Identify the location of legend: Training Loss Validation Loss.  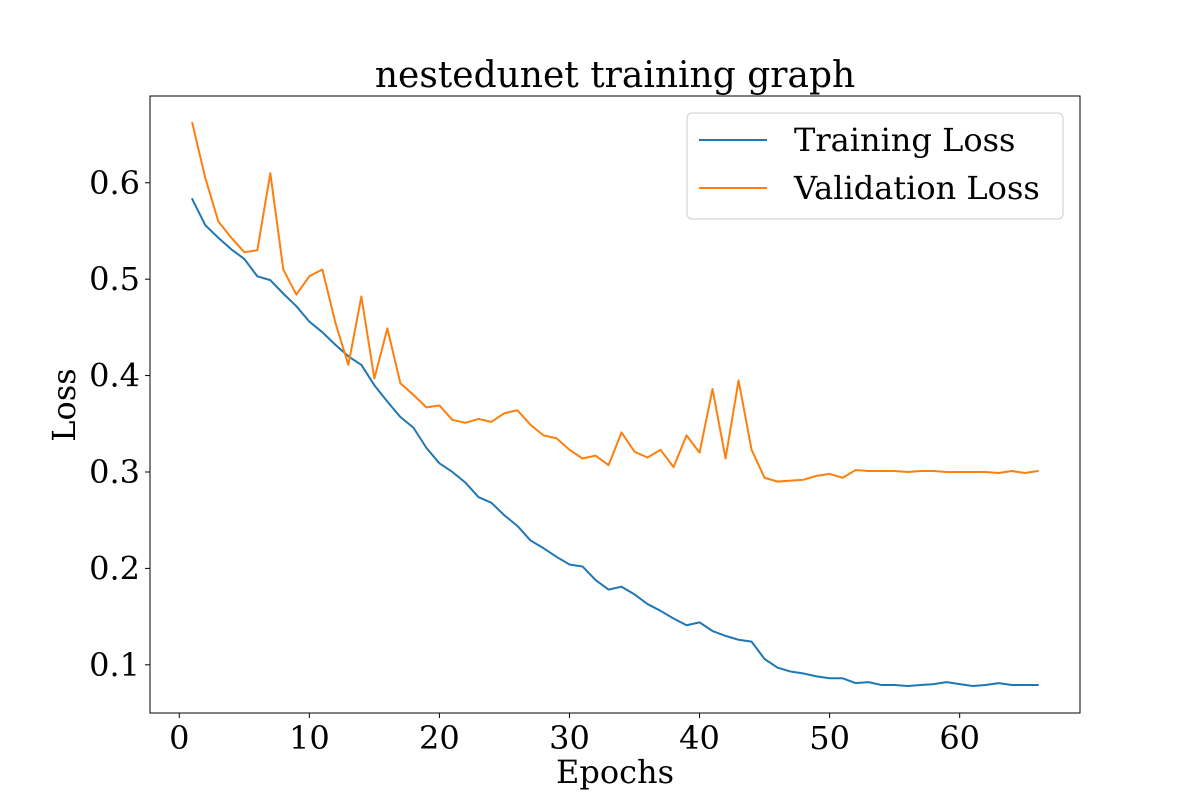
(875, 166).